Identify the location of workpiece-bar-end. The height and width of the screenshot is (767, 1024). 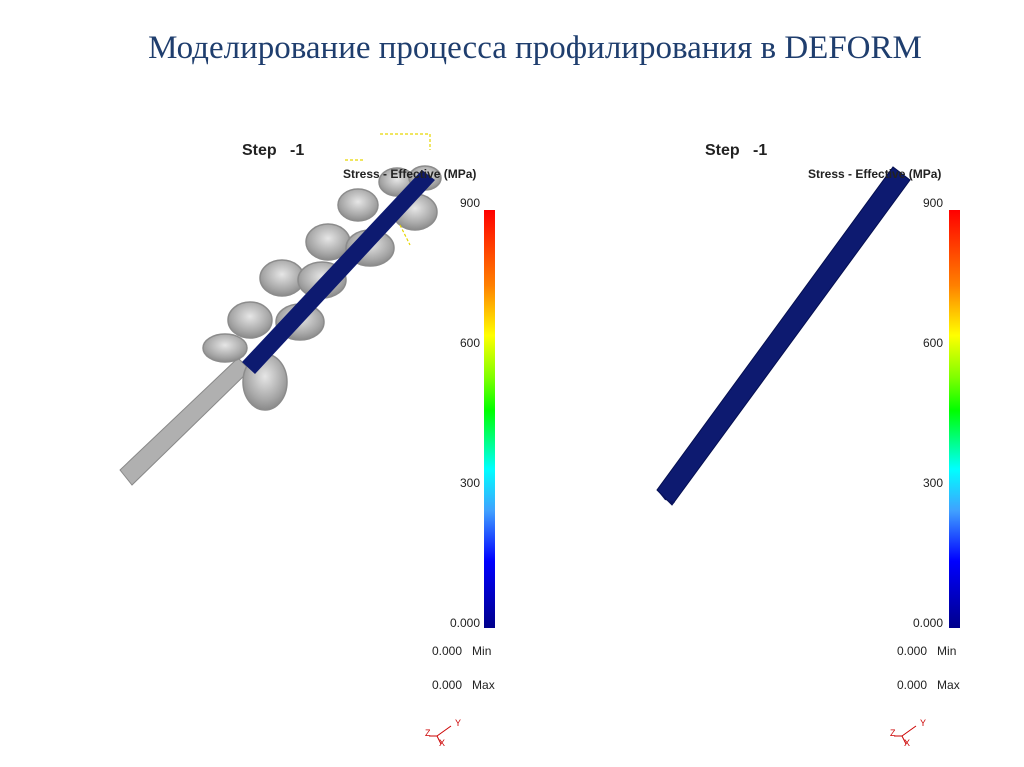
(666, 497).